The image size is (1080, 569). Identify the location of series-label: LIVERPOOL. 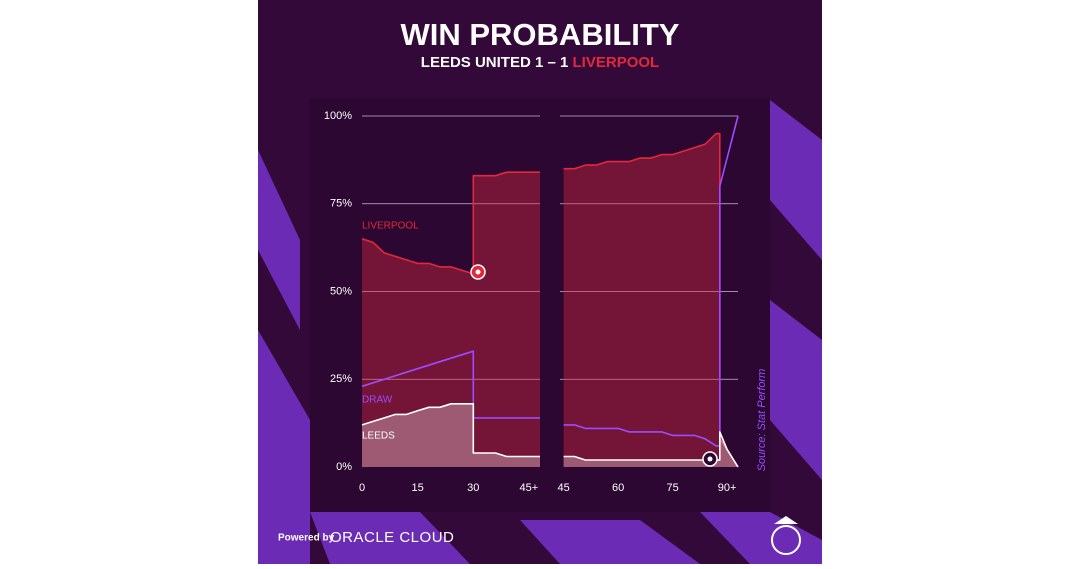
(390, 226).